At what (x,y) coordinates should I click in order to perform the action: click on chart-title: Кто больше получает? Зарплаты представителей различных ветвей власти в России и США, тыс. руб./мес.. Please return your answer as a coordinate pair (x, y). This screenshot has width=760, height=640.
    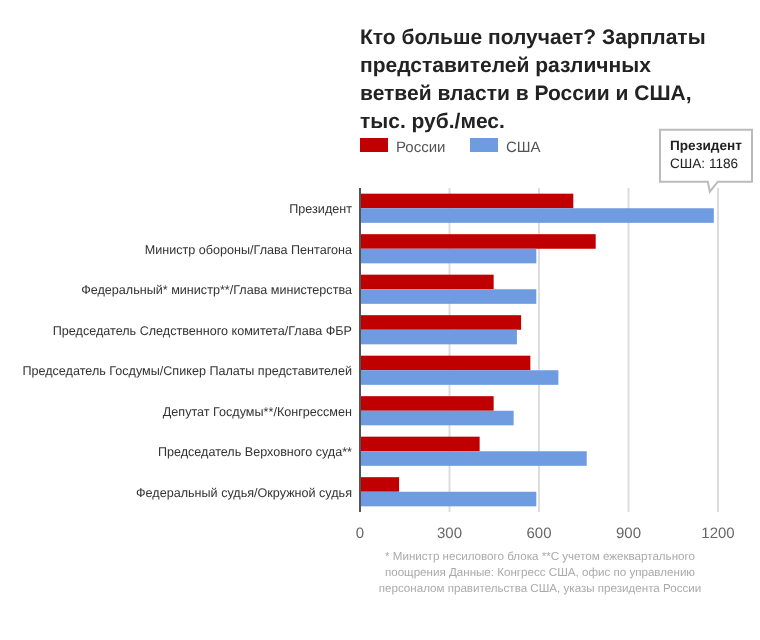
    Looking at the image, I should click on (533, 80).